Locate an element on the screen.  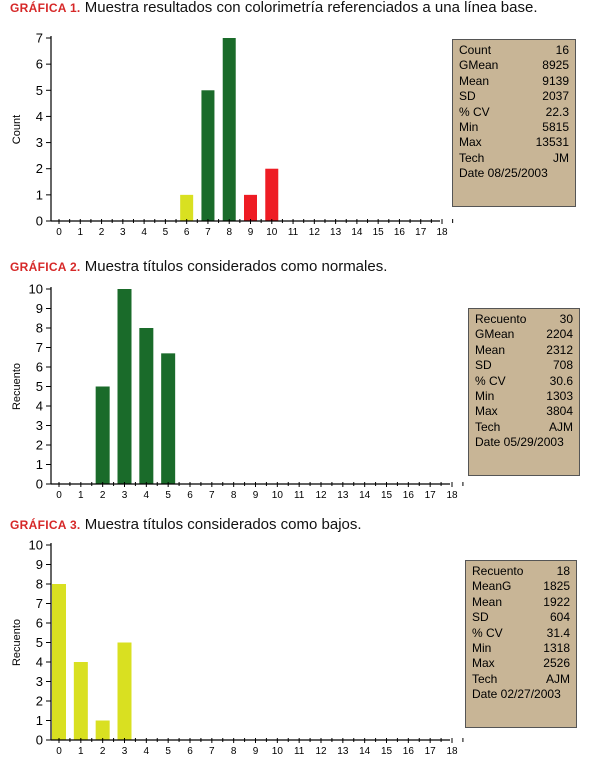
bar-x10 is located at coordinates (272, 194).